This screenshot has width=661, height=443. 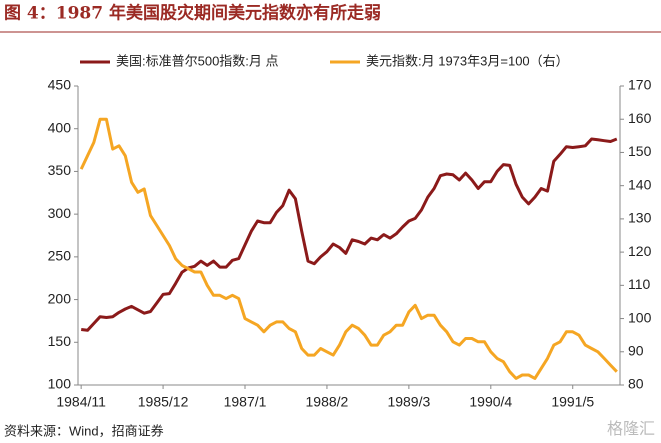 I want to click on source: 资料来源：Wind，招商证券, so click(x=84, y=430).